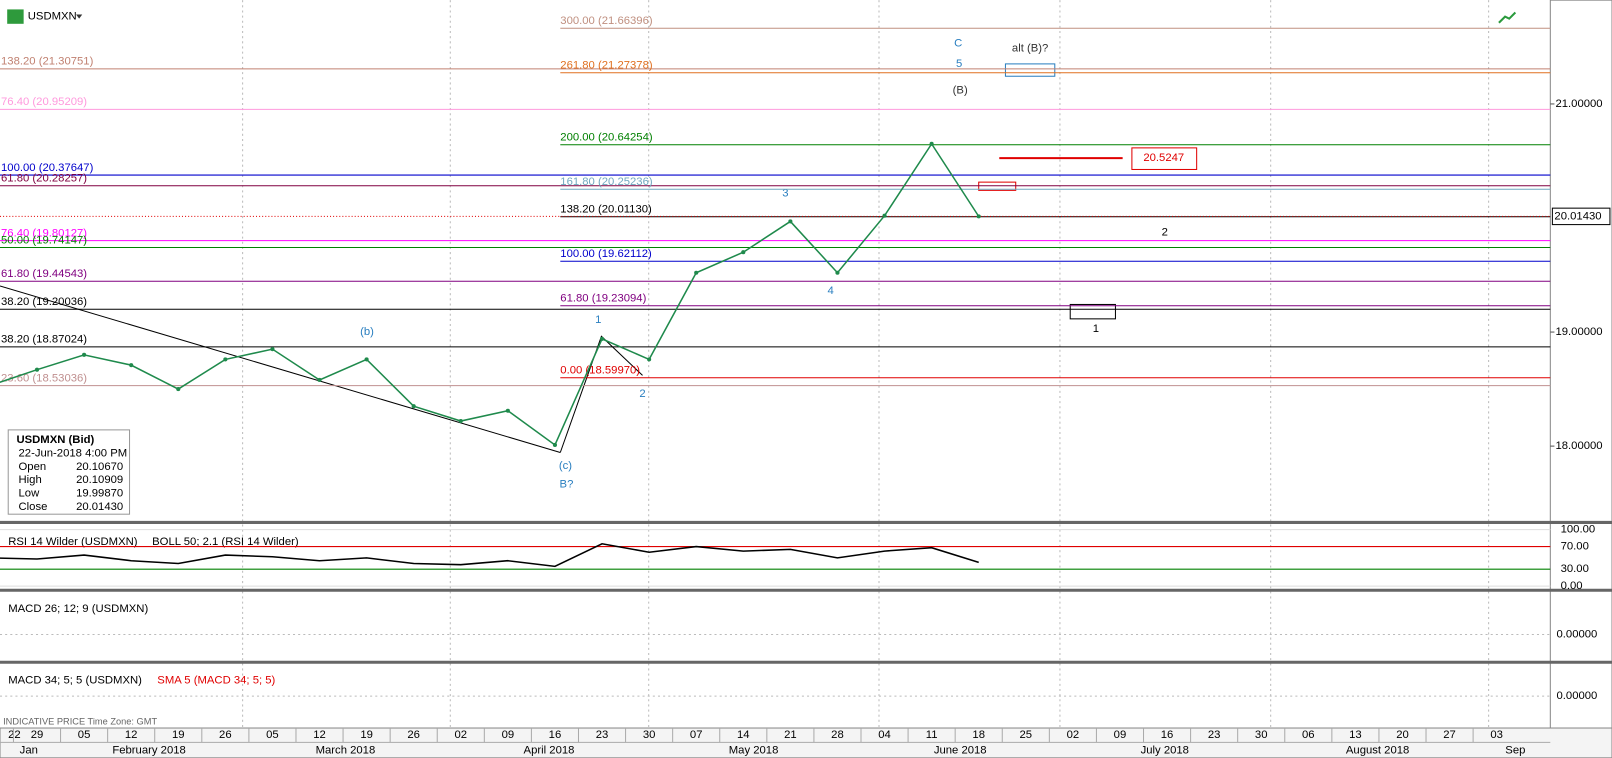 This screenshot has height=758, width=1612. What do you see at coordinates (30, 480) in the screenshot?
I see `info-label: High` at bounding box center [30, 480].